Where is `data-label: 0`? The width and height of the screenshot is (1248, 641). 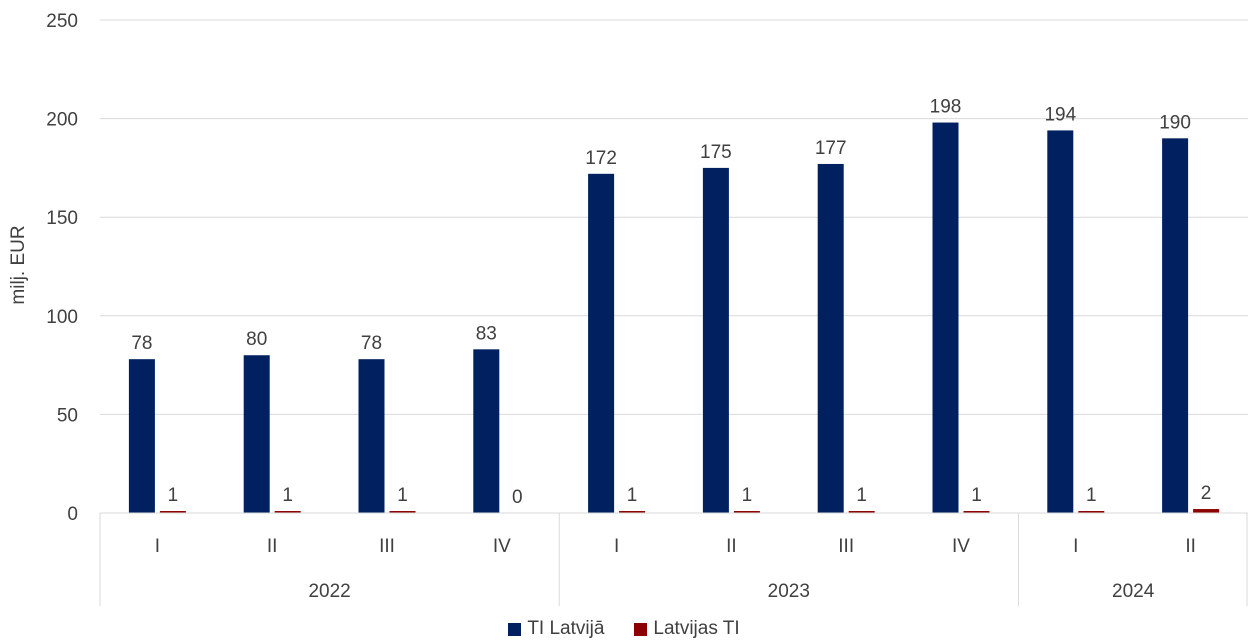
data-label: 0 is located at coordinates (517, 497).